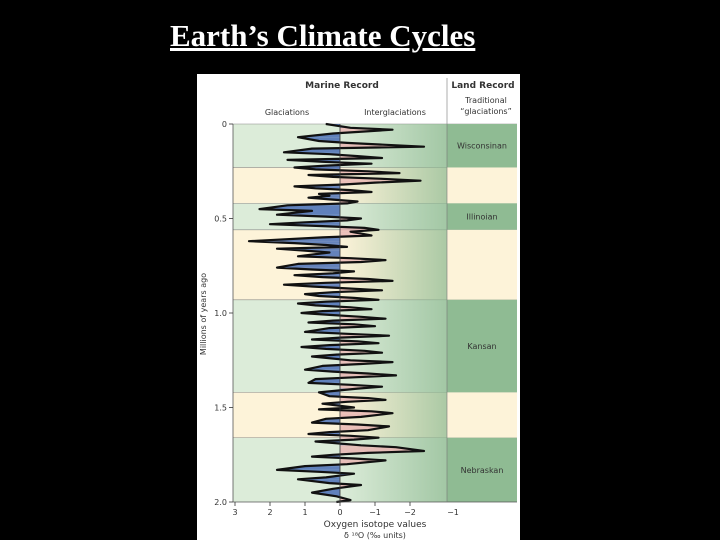 Image resolution: width=720 pixels, height=540 pixels. I want to click on glaciations-label: Glaciations, so click(287, 112).